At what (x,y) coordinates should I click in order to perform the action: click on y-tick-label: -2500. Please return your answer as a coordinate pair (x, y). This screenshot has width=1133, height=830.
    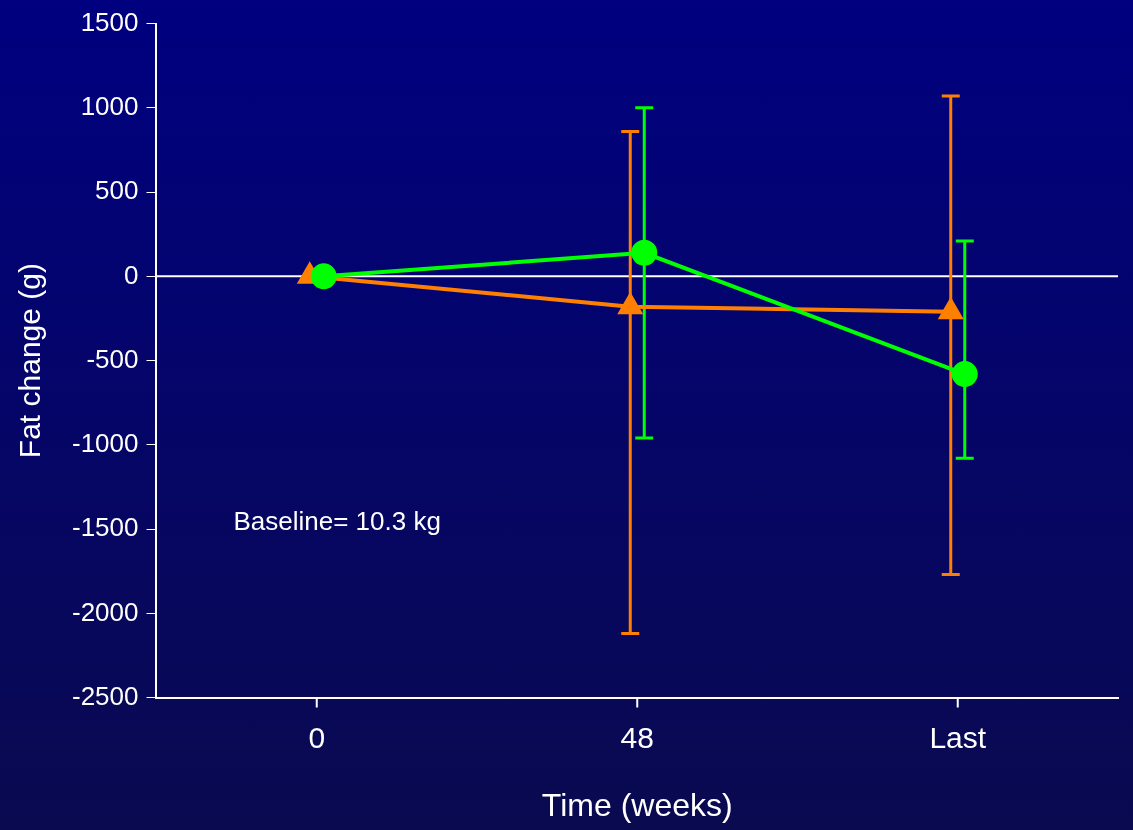
    Looking at the image, I should click on (105, 695).